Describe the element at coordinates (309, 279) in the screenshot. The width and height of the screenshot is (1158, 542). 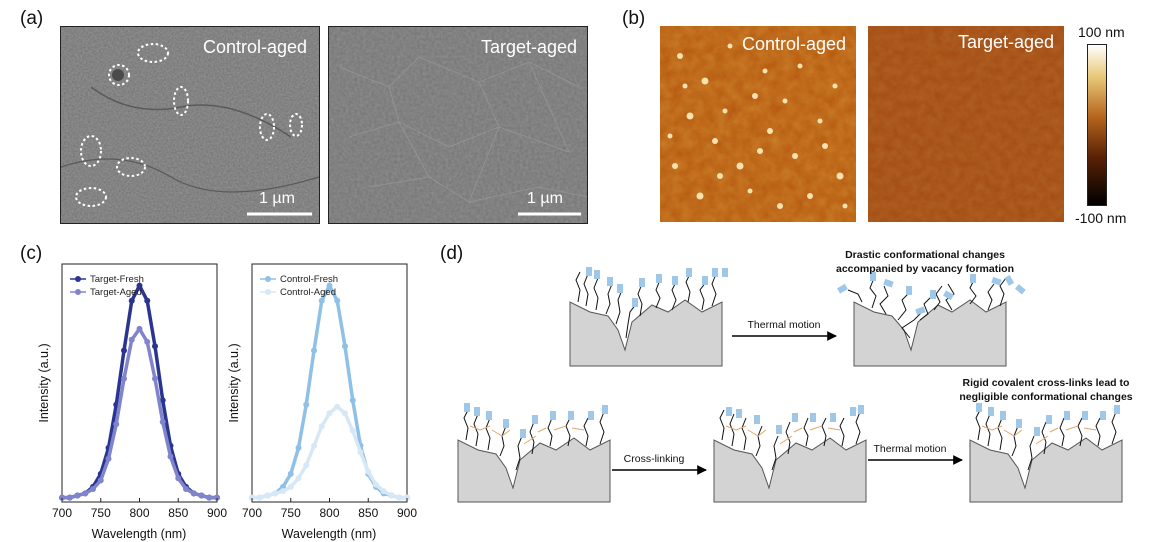
I see `legend-control-fresh: Control-Fresh` at that location.